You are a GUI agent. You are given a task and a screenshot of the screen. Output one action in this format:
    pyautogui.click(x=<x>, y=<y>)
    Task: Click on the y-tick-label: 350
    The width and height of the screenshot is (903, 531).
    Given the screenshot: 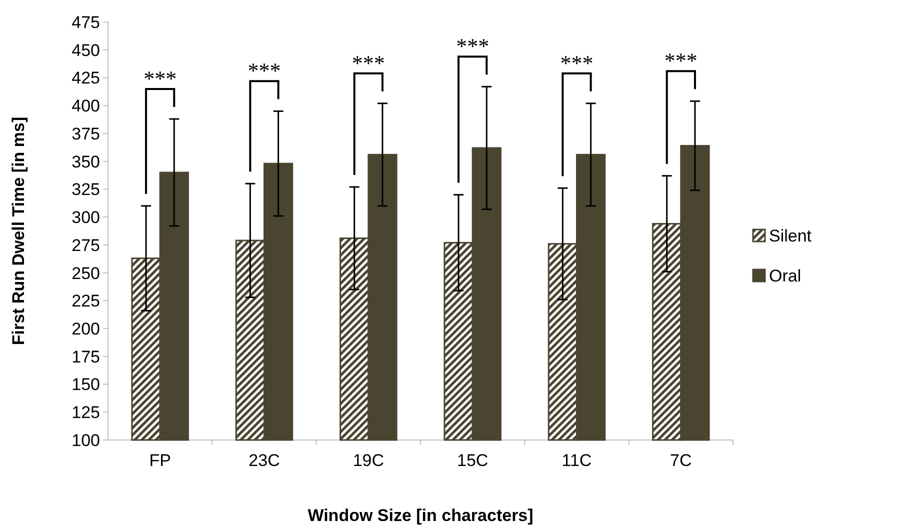 What is the action you would take?
    pyautogui.click(x=86, y=162)
    